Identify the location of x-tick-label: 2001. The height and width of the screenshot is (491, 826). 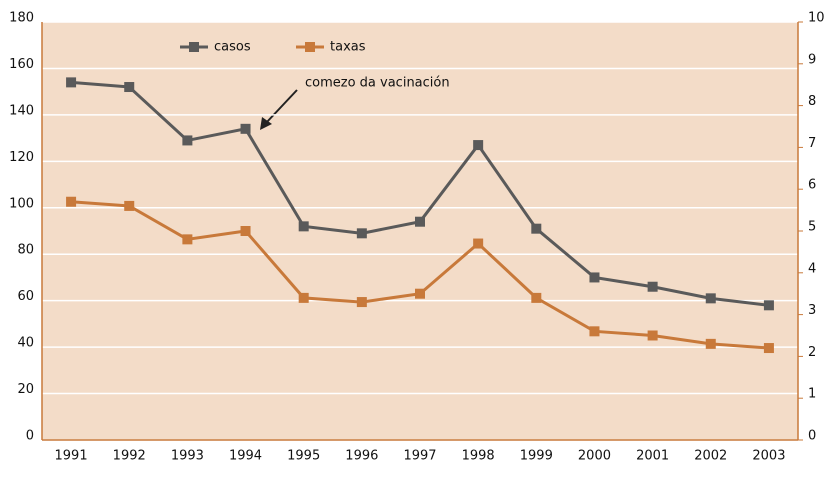
(652, 456).